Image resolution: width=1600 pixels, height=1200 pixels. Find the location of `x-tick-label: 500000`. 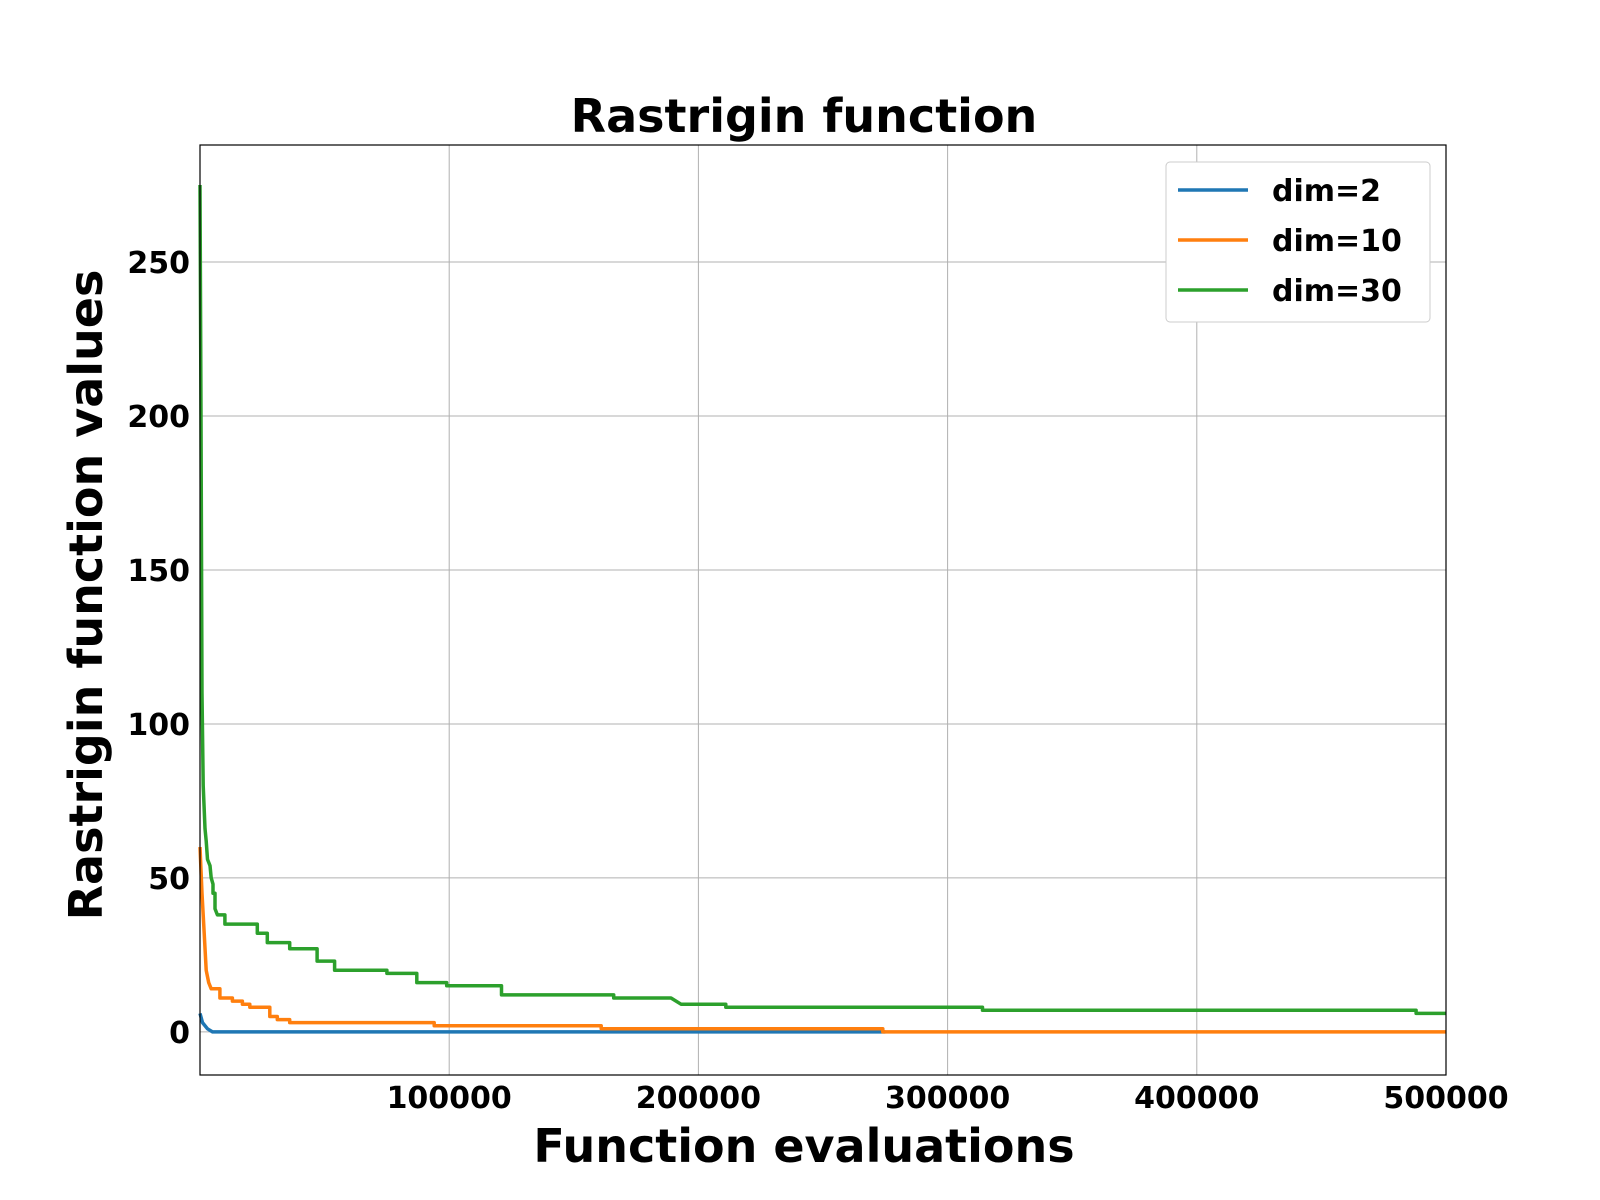

x-tick-label: 500000 is located at coordinates (1445, 1098).